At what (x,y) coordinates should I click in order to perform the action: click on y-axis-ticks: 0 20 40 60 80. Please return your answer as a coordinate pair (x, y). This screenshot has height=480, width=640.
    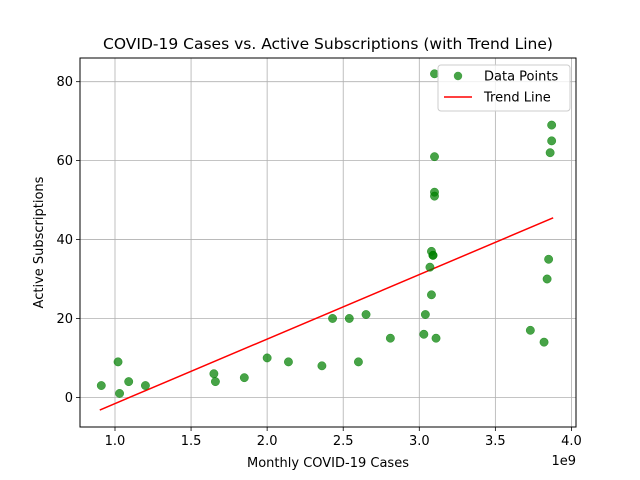
    Looking at the image, I should click on (68, 240).